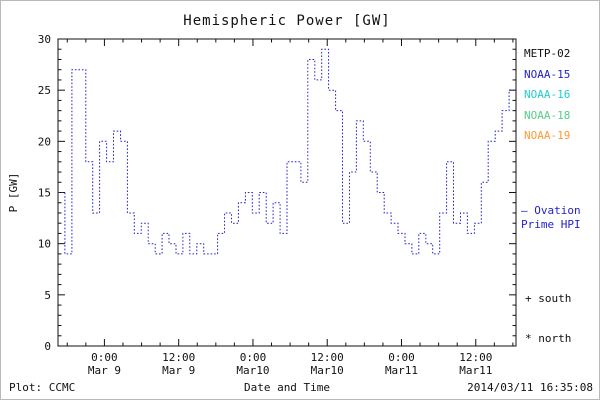 The width and height of the screenshot is (600, 400). I want to click on y-tick-label: 25, so click(44, 90).